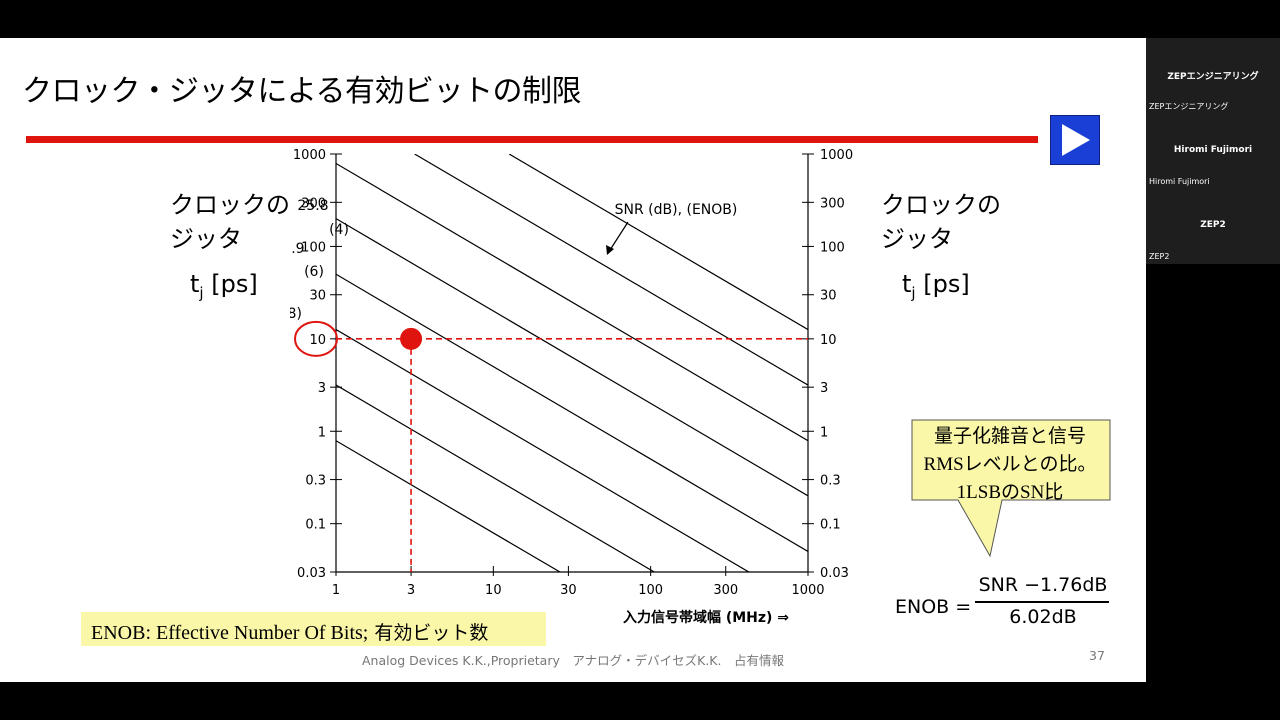 The width and height of the screenshot is (1280, 720). I want to click on x-tick-label: 3, so click(411, 590).